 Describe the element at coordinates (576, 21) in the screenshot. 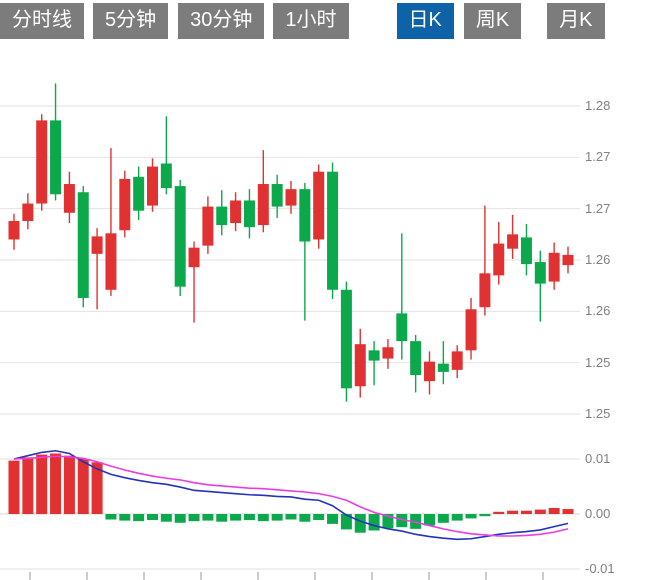

I see `tab-monthly-k: 月K` at that location.